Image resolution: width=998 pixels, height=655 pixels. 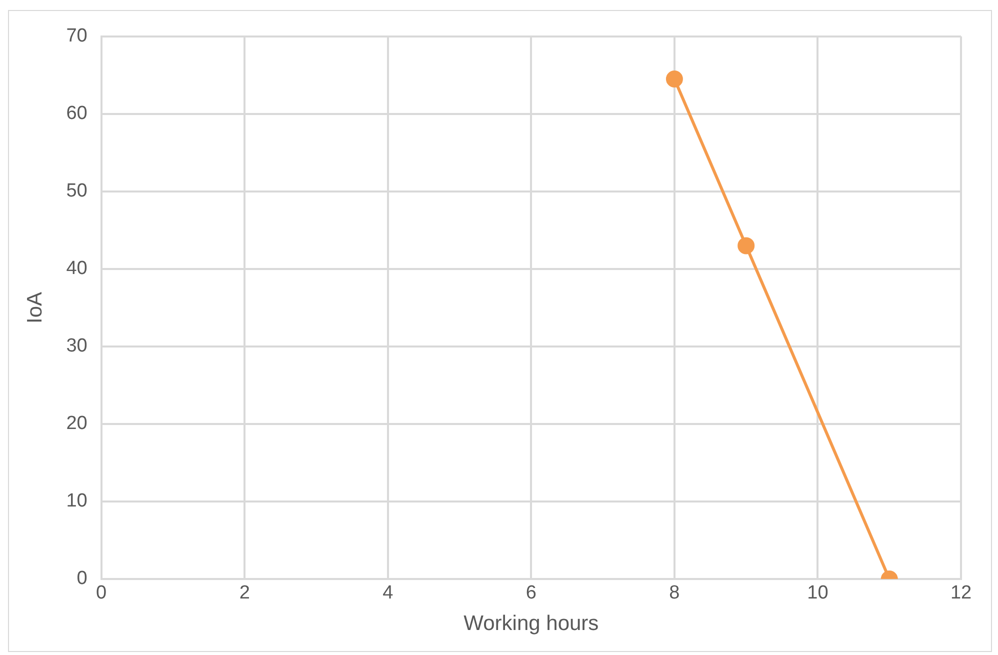 I want to click on y-tick-label: 30, so click(x=77, y=346).